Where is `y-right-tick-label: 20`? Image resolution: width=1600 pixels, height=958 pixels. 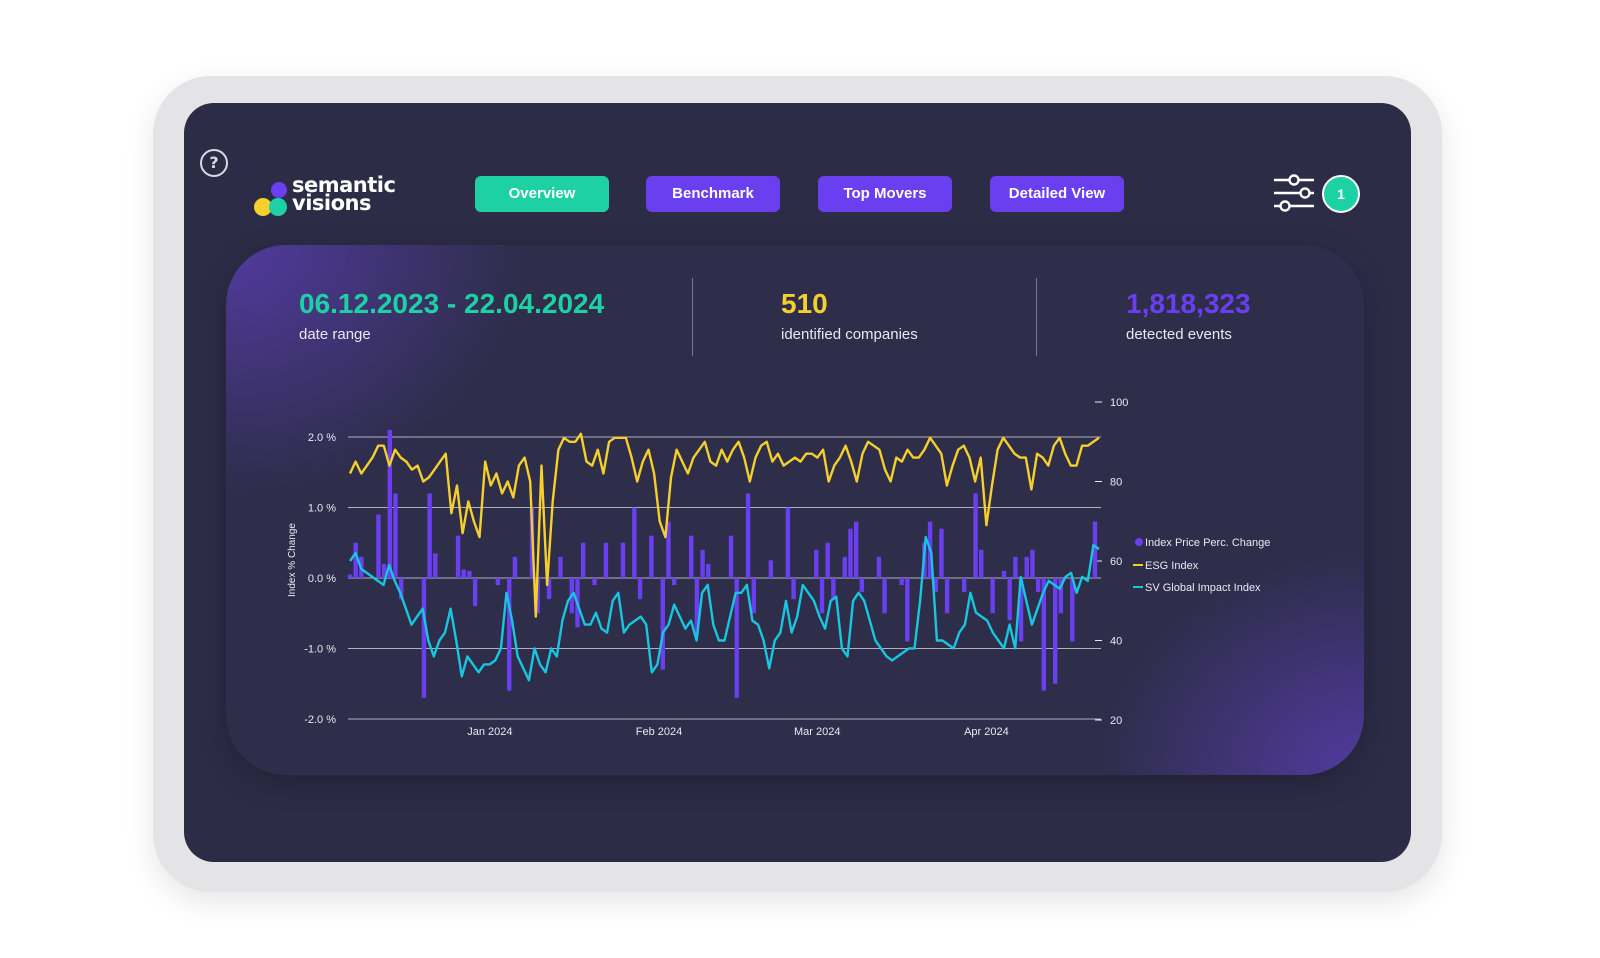 y-right-tick-label: 20 is located at coordinates (1116, 721).